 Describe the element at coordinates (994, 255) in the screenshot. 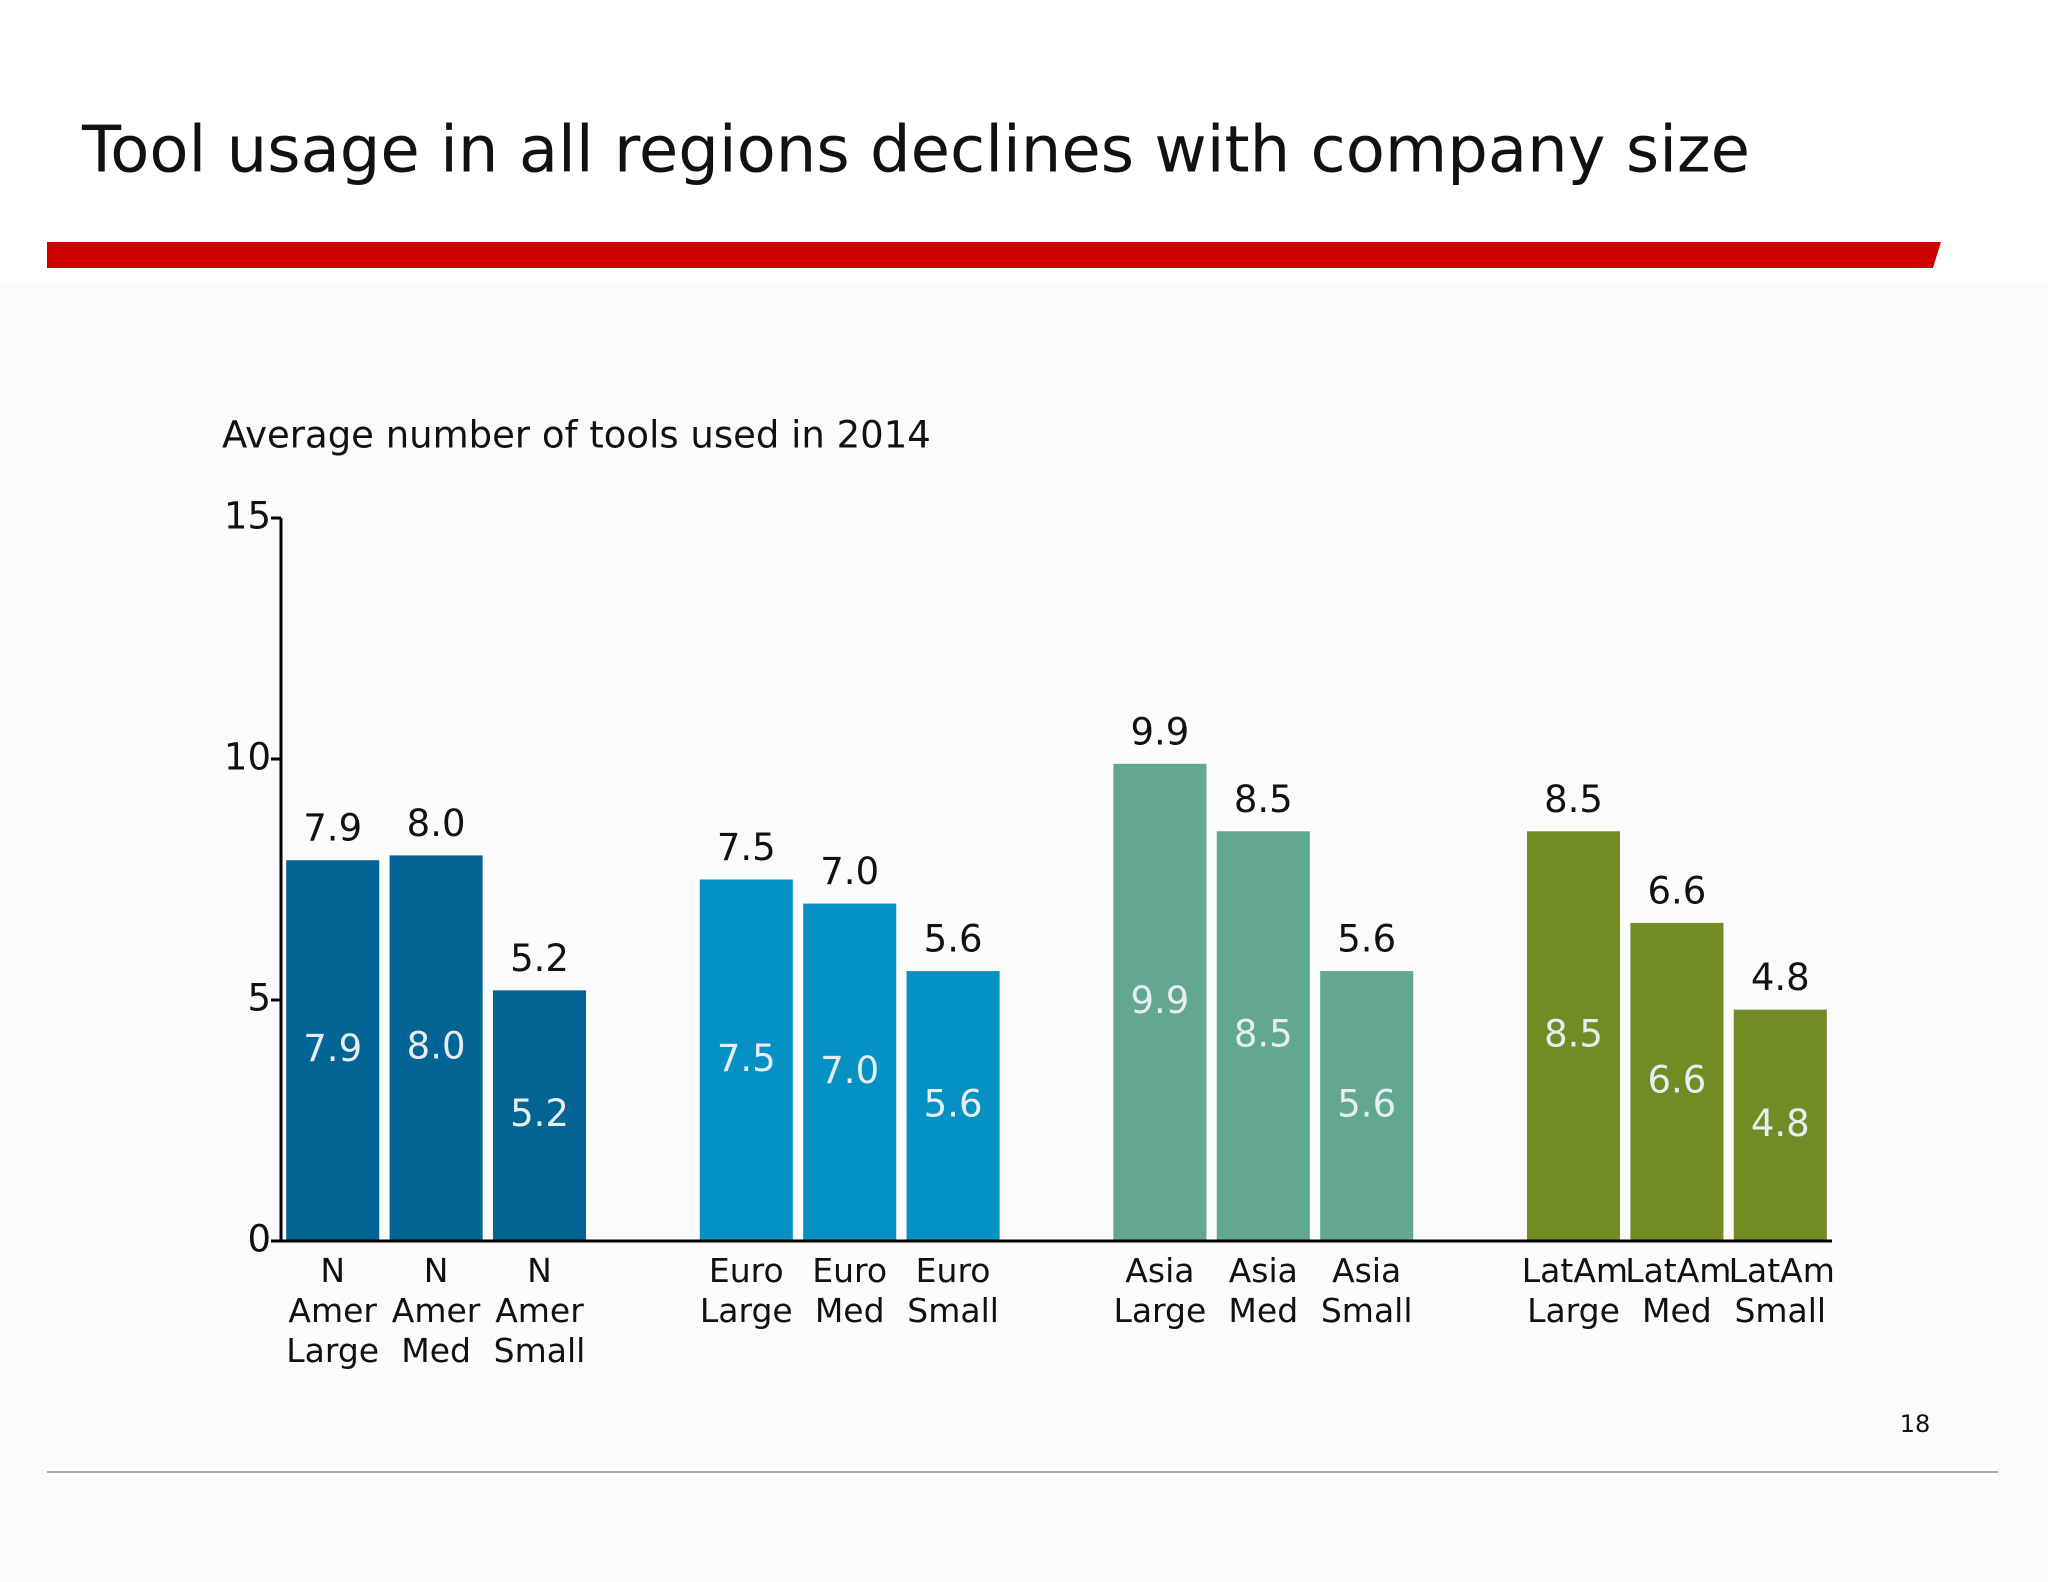

I see `title-rule` at that location.